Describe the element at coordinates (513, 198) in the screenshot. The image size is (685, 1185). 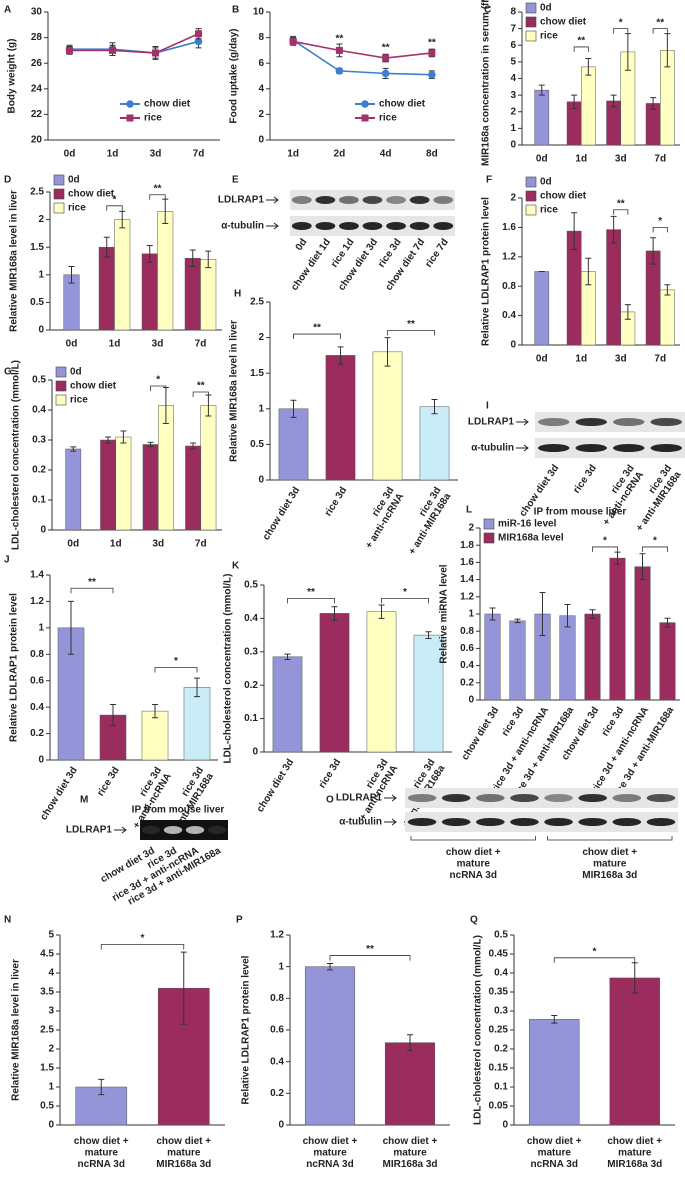
I see `y-tick-label: 2` at that location.